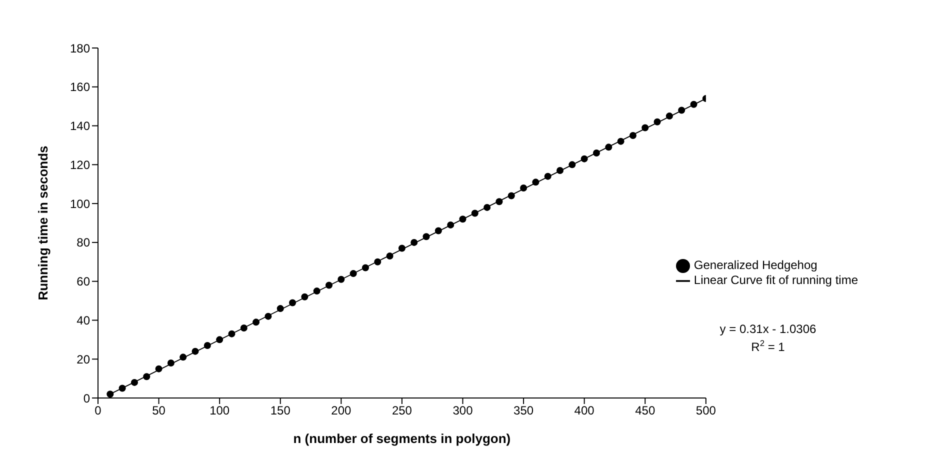 The height and width of the screenshot is (475, 947). Describe the element at coordinates (706, 411) in the screenshot. I see `x-tick-label: 500` at that location.